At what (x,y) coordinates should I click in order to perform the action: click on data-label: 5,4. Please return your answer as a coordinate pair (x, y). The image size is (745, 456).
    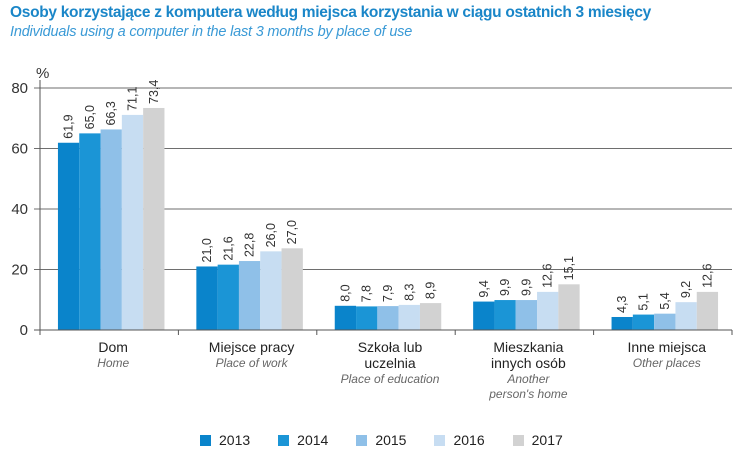
    Looking at the image, I should click on (665, 300).